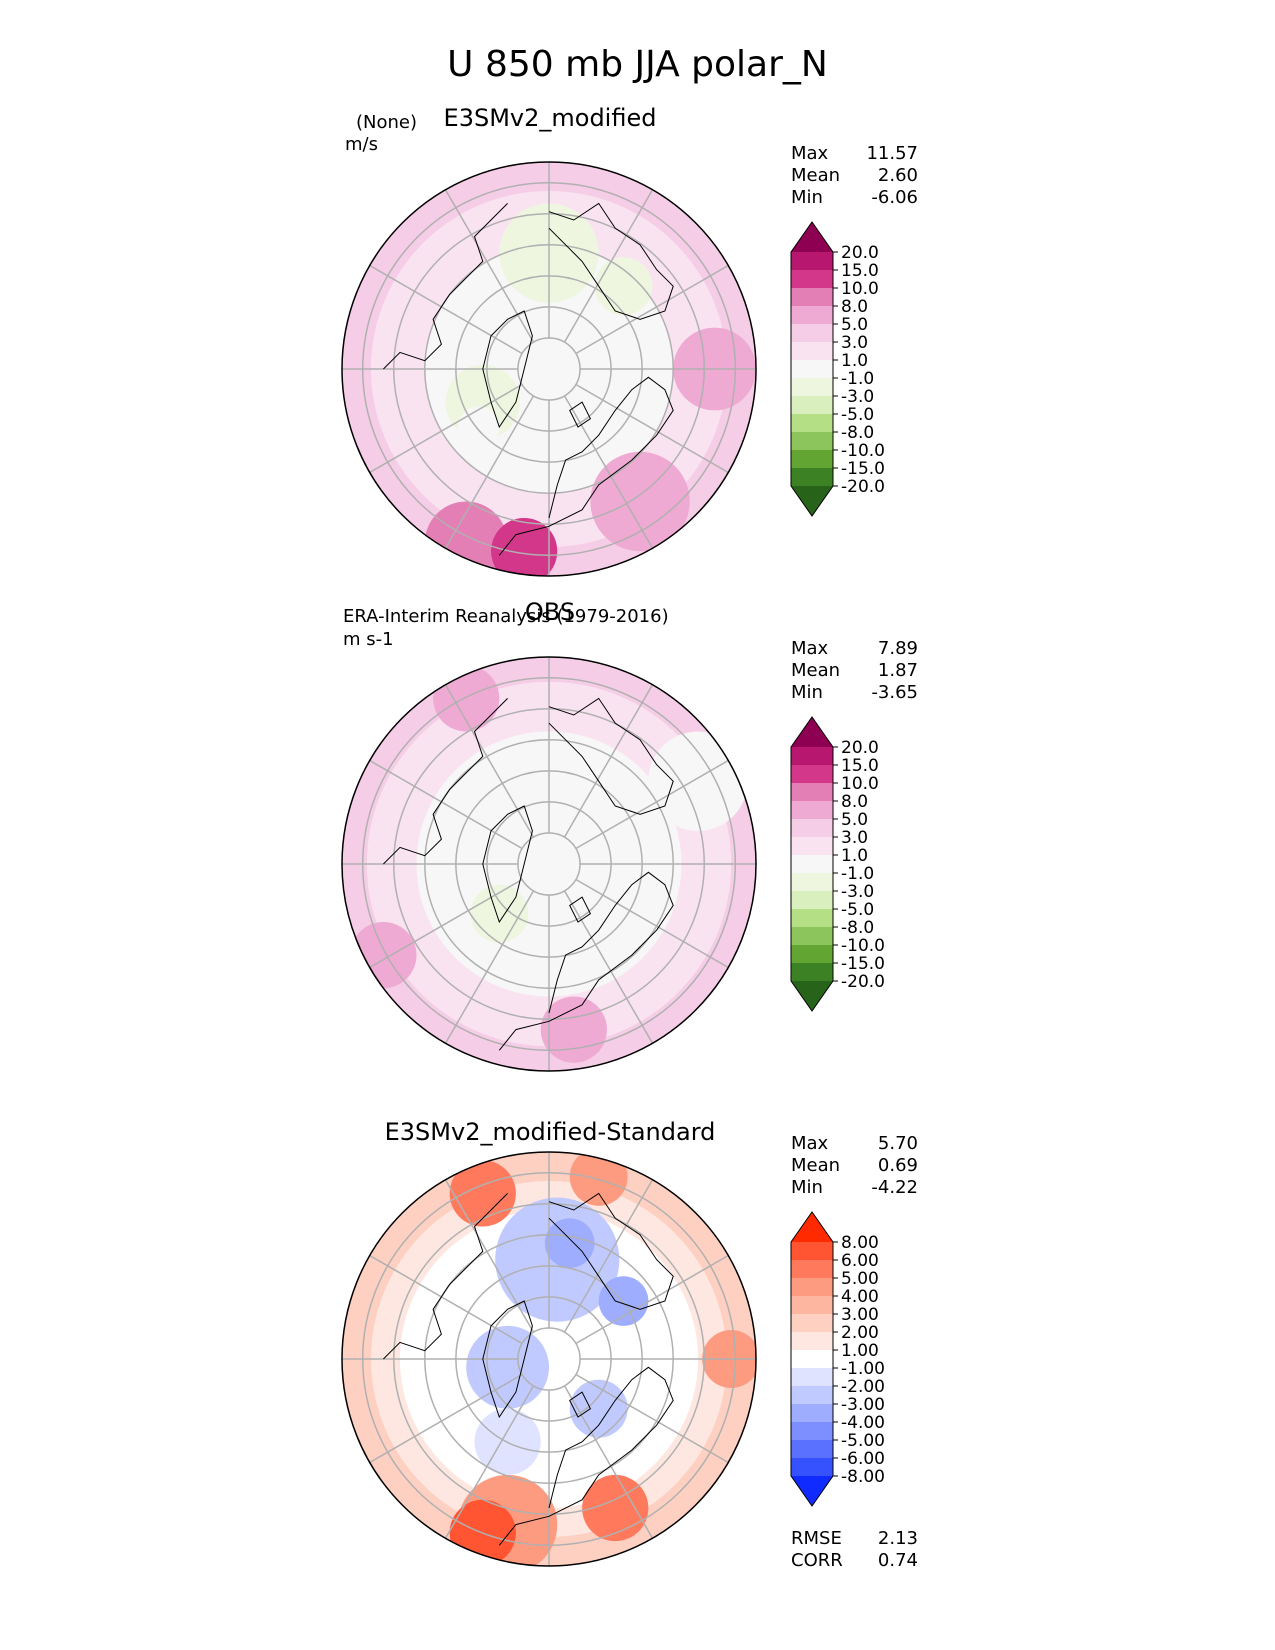  I want to click on colorbar-tick-label: -6.00, so click(863, 1459).